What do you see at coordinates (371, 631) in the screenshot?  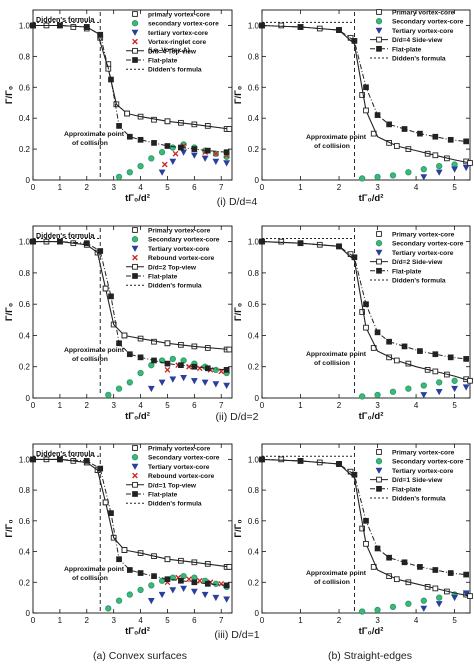 I see `x-axis-label: tΓ₀/d²` at bounding box center [371, 631].